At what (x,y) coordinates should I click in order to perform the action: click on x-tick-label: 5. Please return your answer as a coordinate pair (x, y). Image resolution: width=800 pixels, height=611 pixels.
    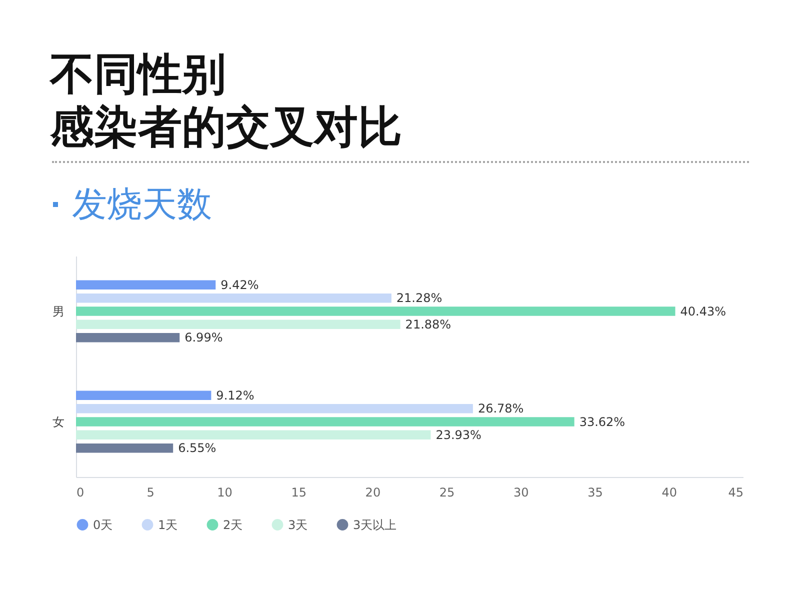
    Looking at the image, I should click on (150, 493).